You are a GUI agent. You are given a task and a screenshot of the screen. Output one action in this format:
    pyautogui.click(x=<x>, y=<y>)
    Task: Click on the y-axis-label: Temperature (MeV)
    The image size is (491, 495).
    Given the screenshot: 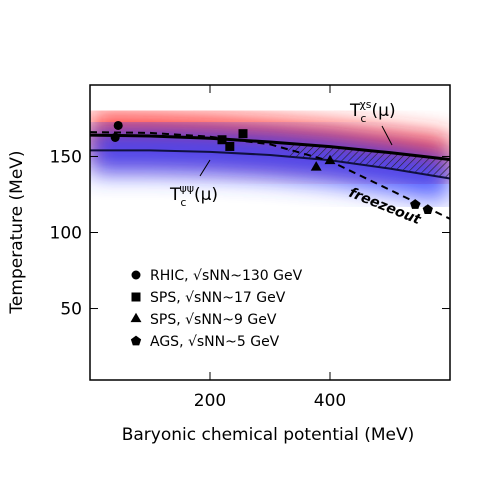 What is the action you would take?
    pyautogui.click(x=17, y=232)
    